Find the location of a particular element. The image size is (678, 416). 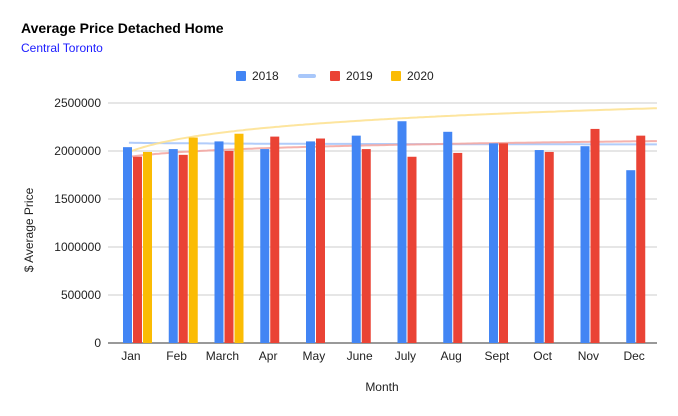

x-tick-label: July is located at coordinates (405, 356).